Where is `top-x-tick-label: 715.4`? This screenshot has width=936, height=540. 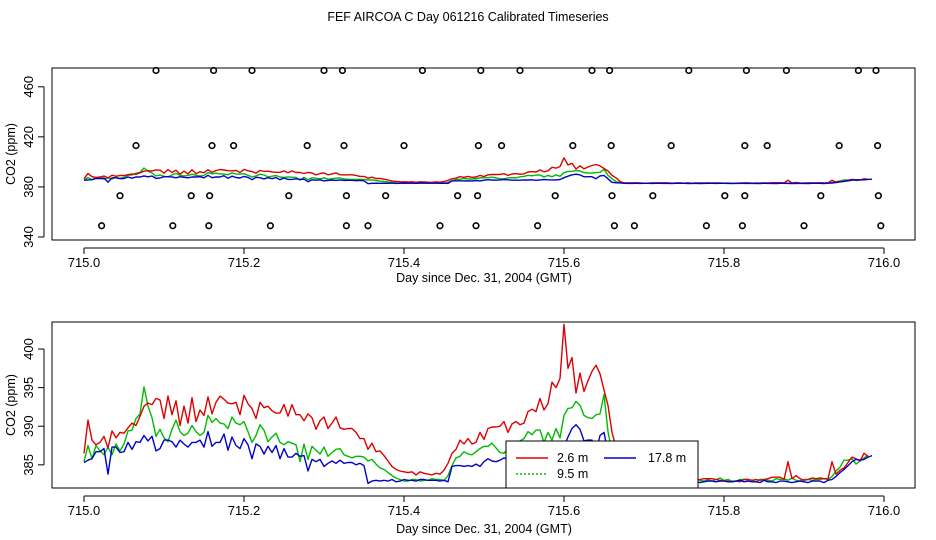 top-x-tick-label: 715.4 is located at coordinates (404, 262).